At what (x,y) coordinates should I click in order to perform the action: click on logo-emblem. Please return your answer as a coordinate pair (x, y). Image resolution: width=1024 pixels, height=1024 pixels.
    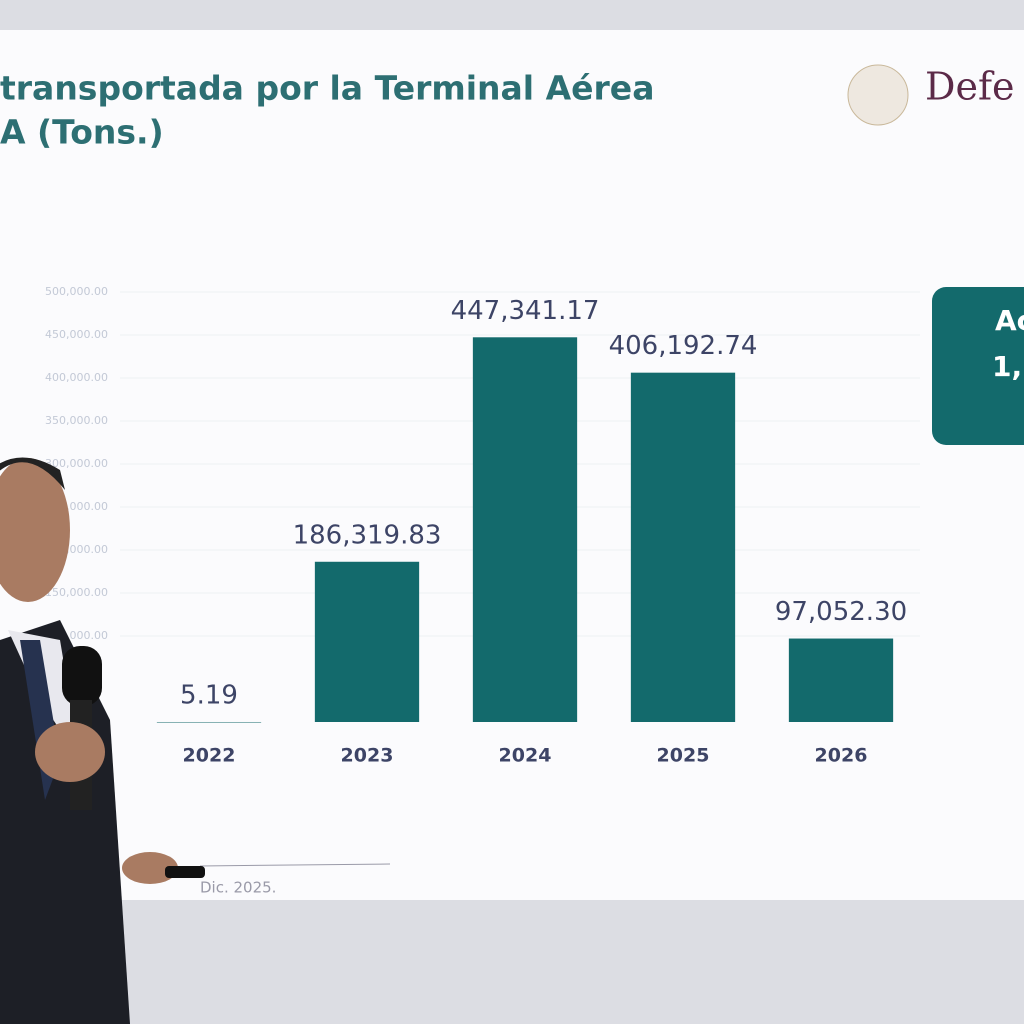
    Looking at the image, I should click on (878, 95).